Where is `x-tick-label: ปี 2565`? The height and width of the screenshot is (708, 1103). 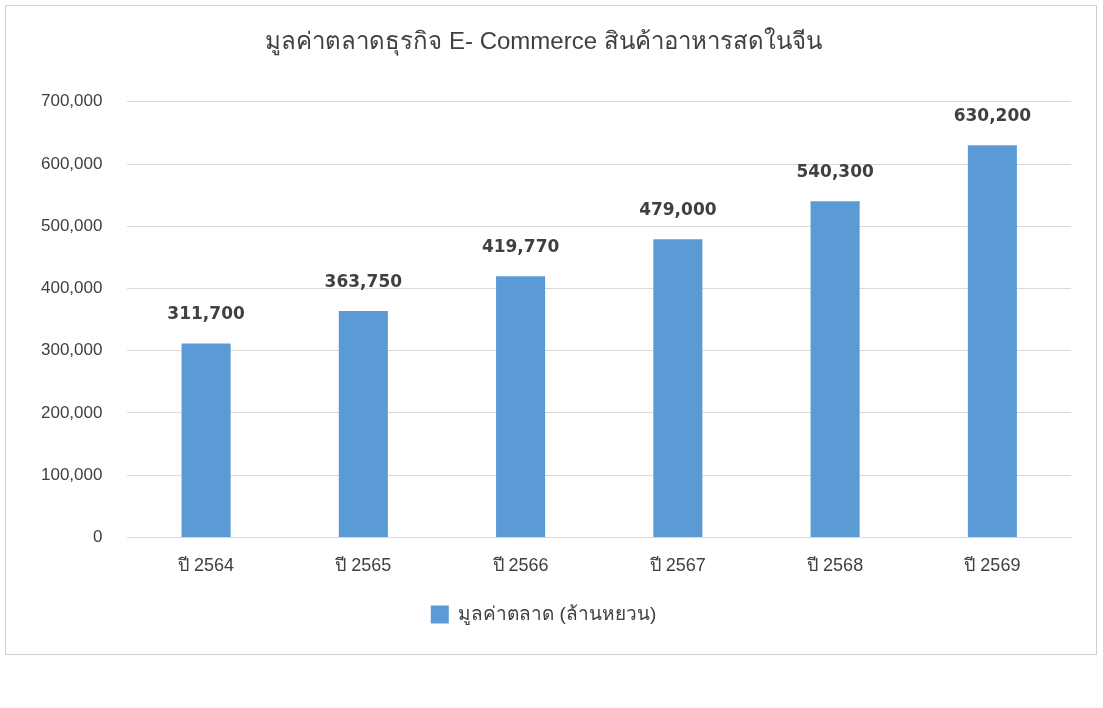 x-tick-label: ปี 2565 is located at coordinates (363, 565).